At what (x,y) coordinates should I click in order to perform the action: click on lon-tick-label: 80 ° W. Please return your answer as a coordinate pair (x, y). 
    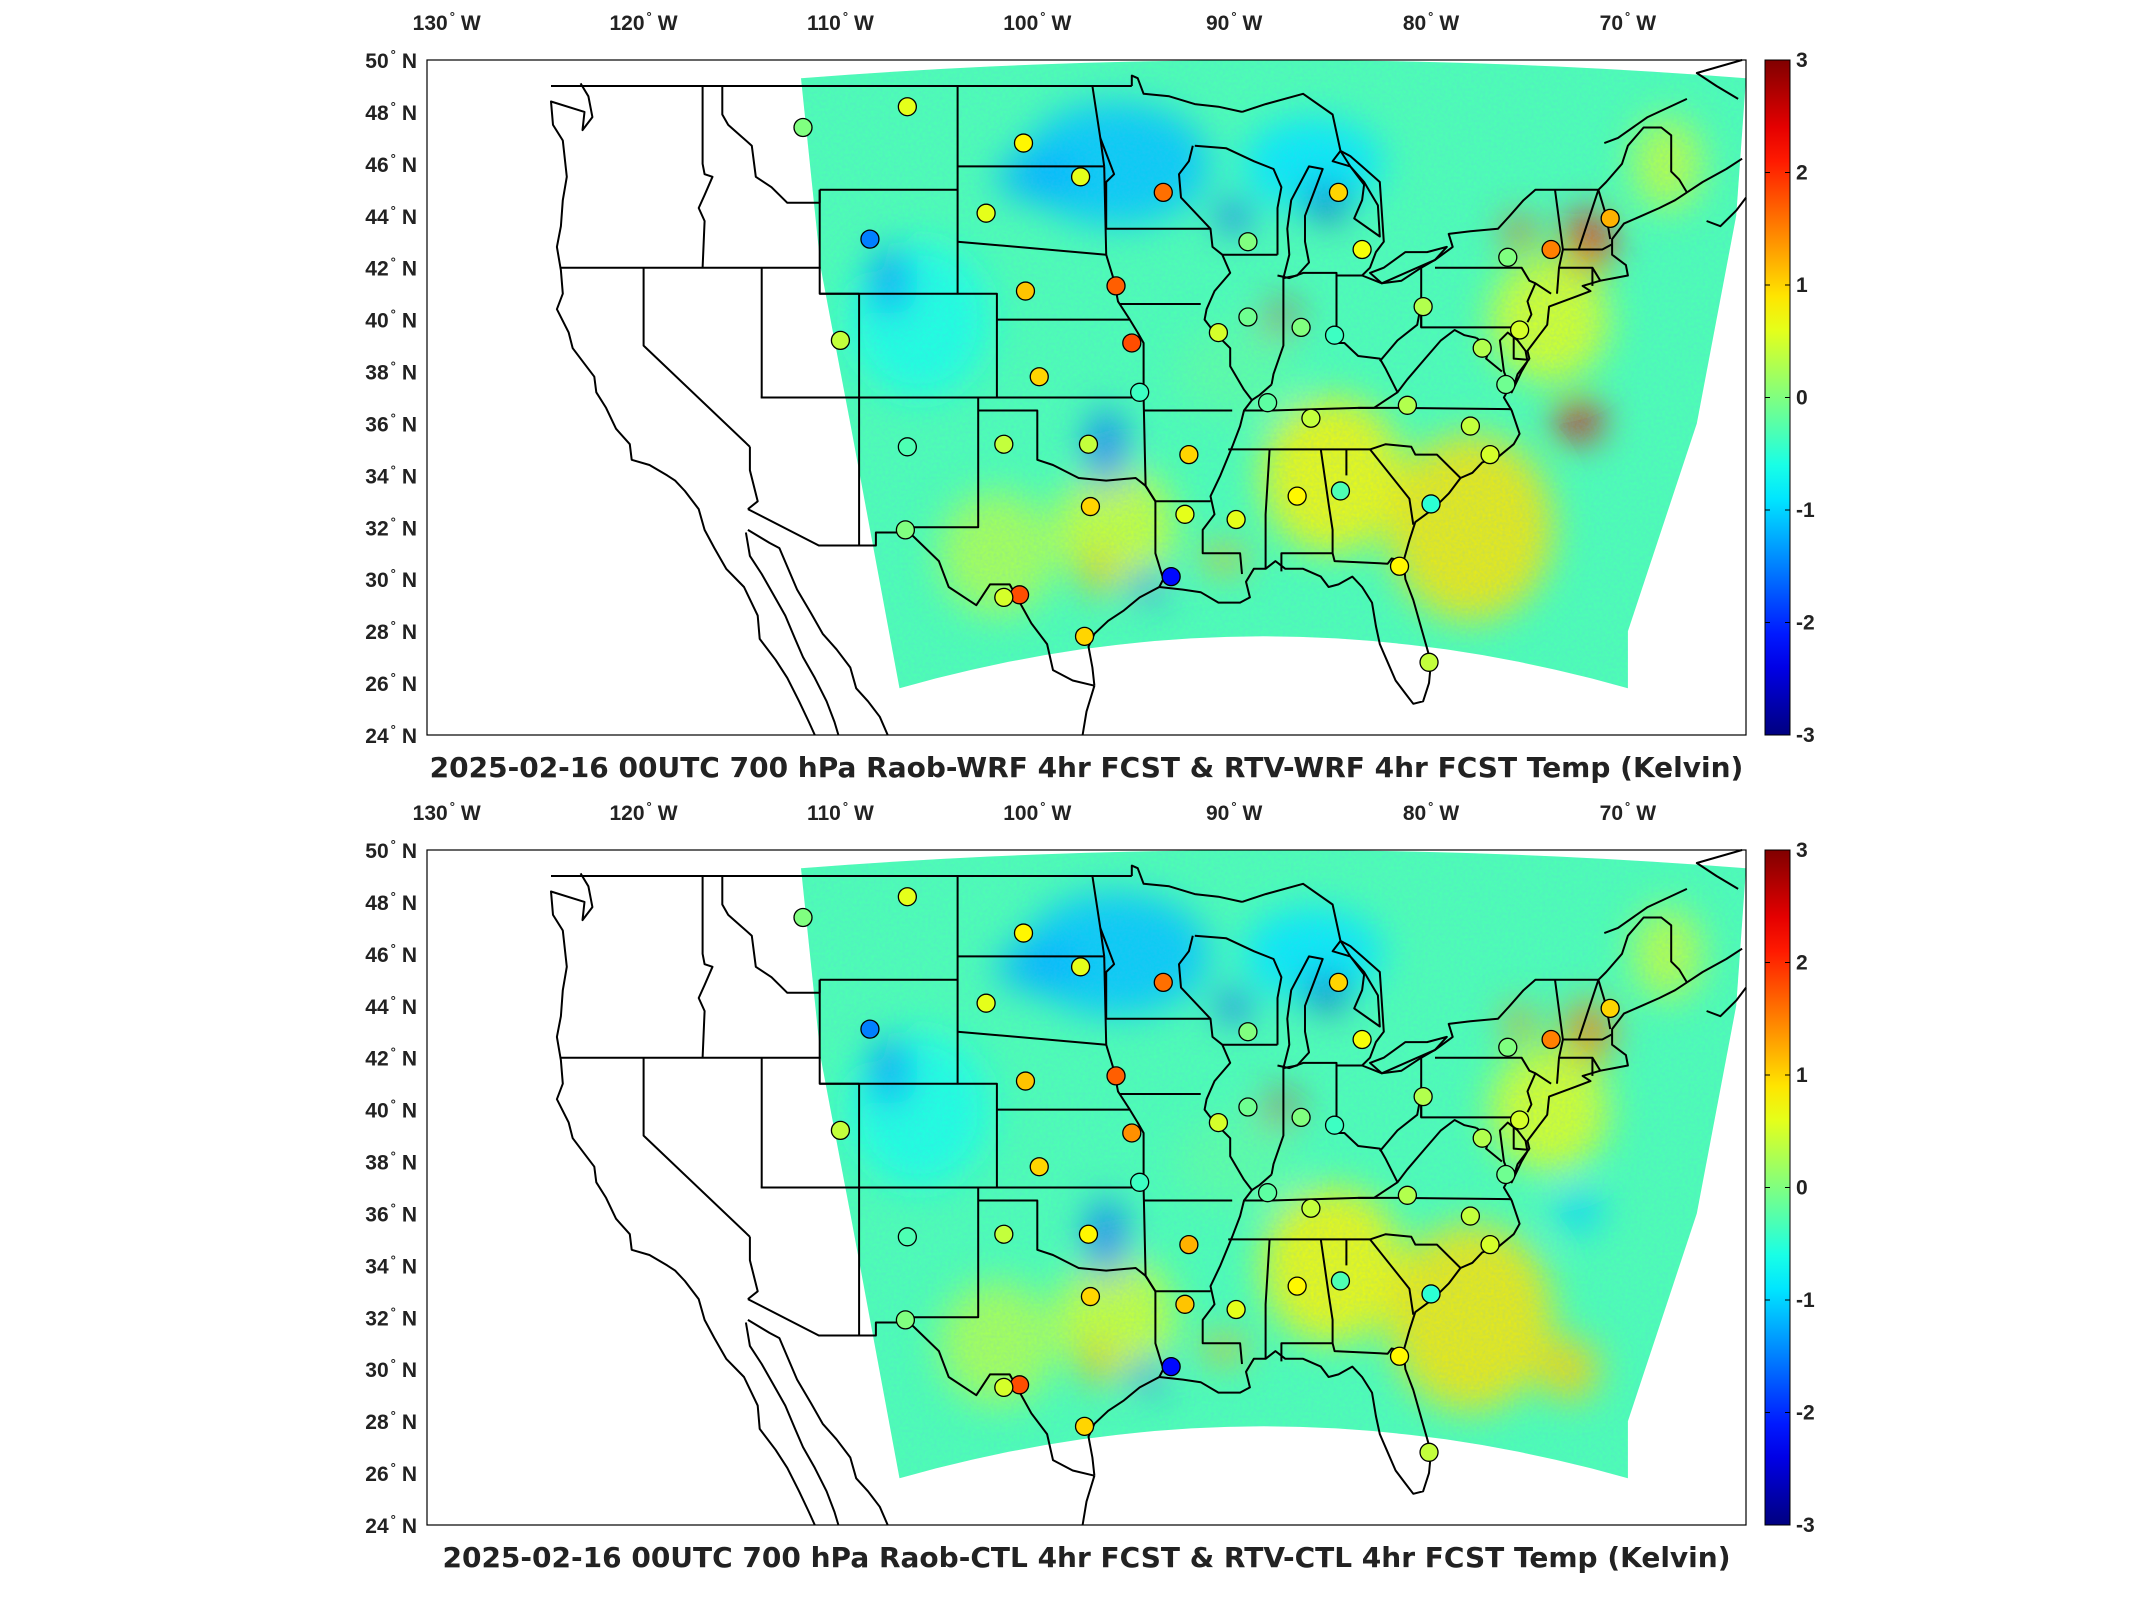
    Looking at the image, I should click on (1431, 812).